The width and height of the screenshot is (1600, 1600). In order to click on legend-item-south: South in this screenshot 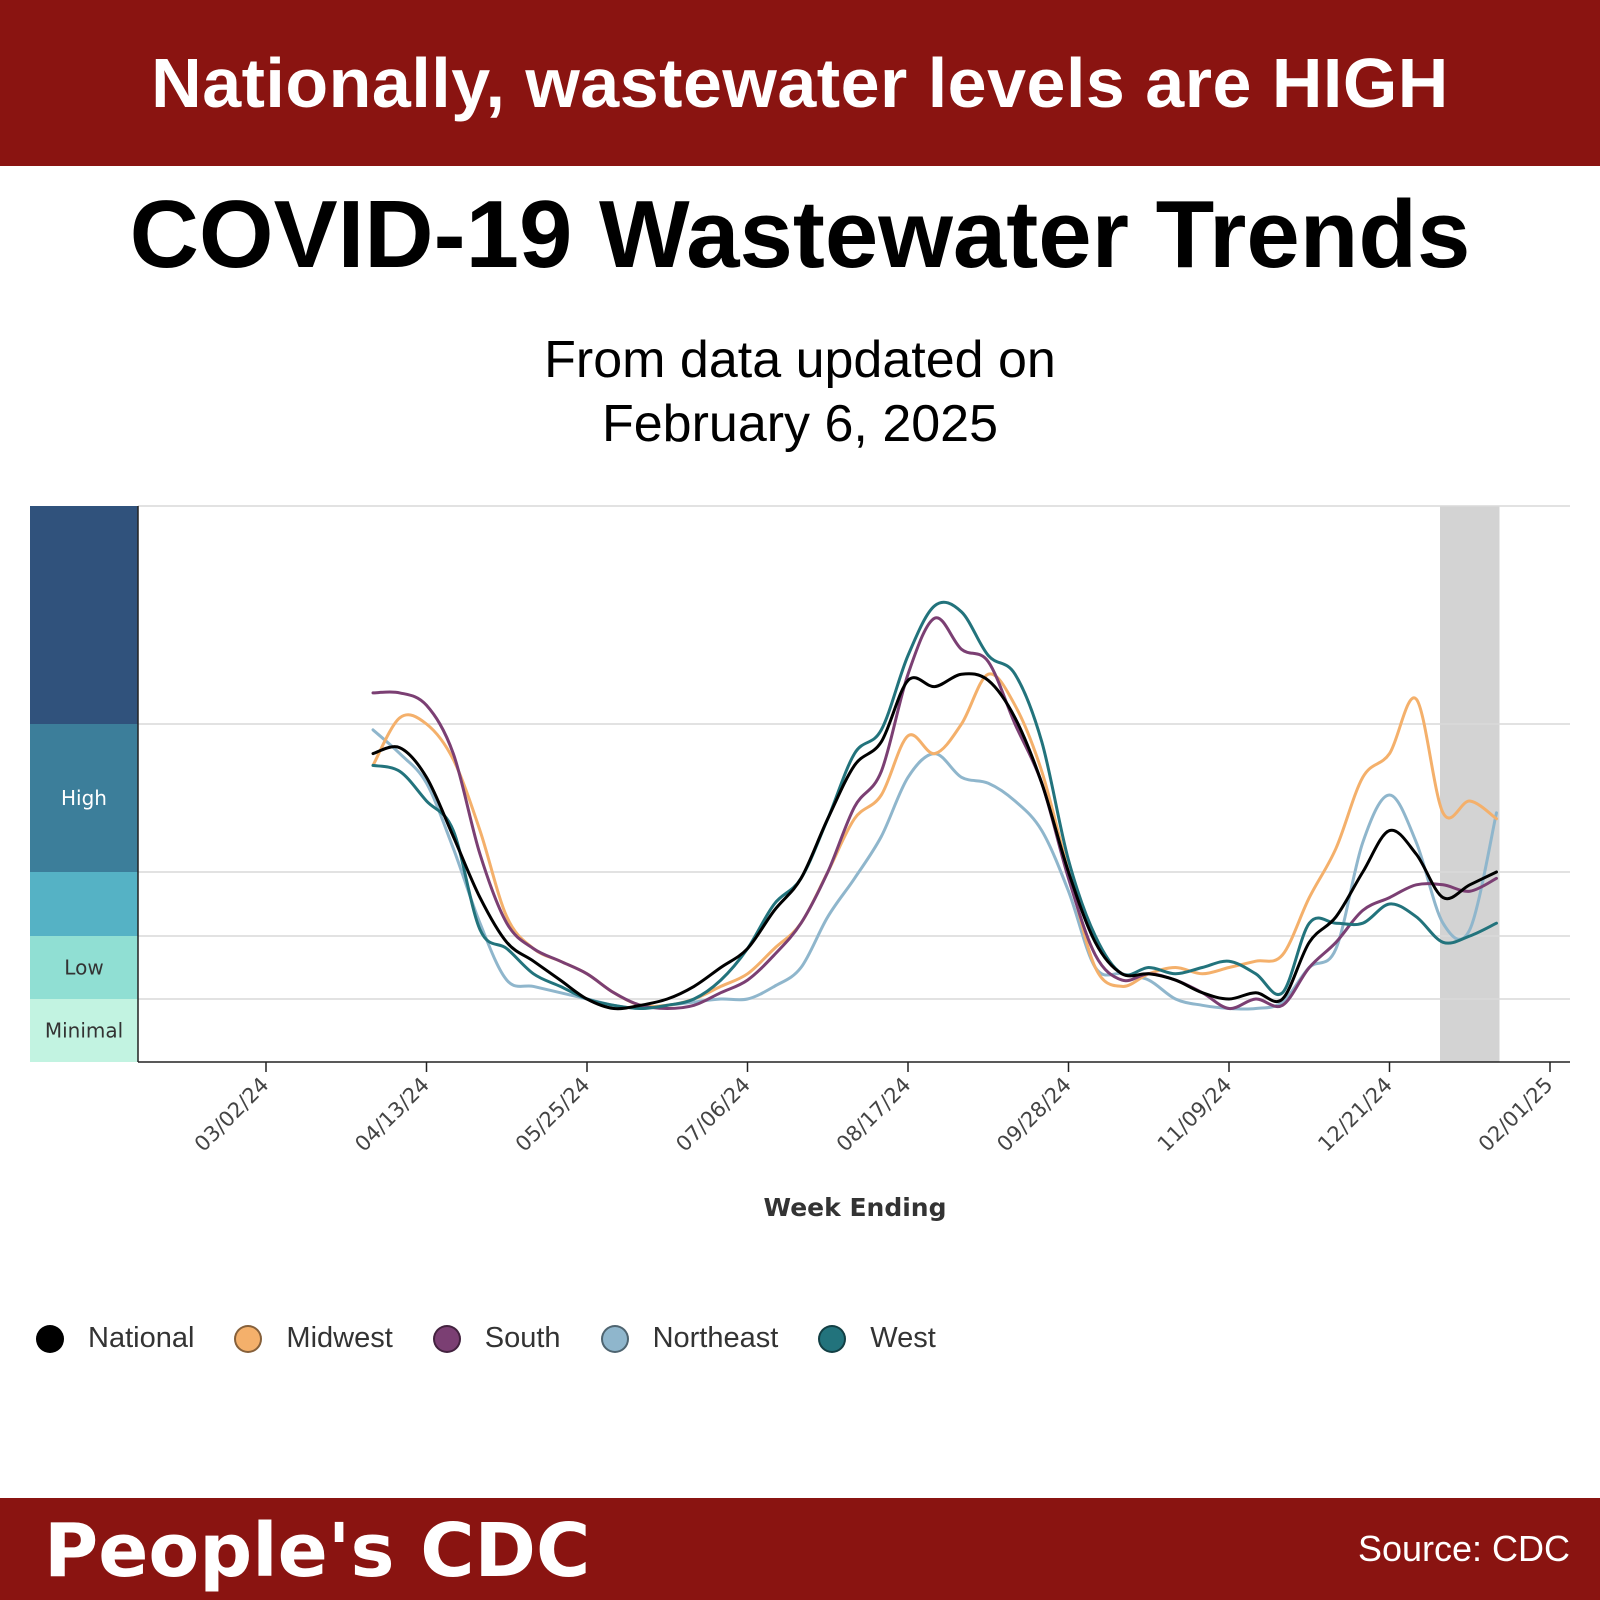, I will do `click(496, 1338)`.